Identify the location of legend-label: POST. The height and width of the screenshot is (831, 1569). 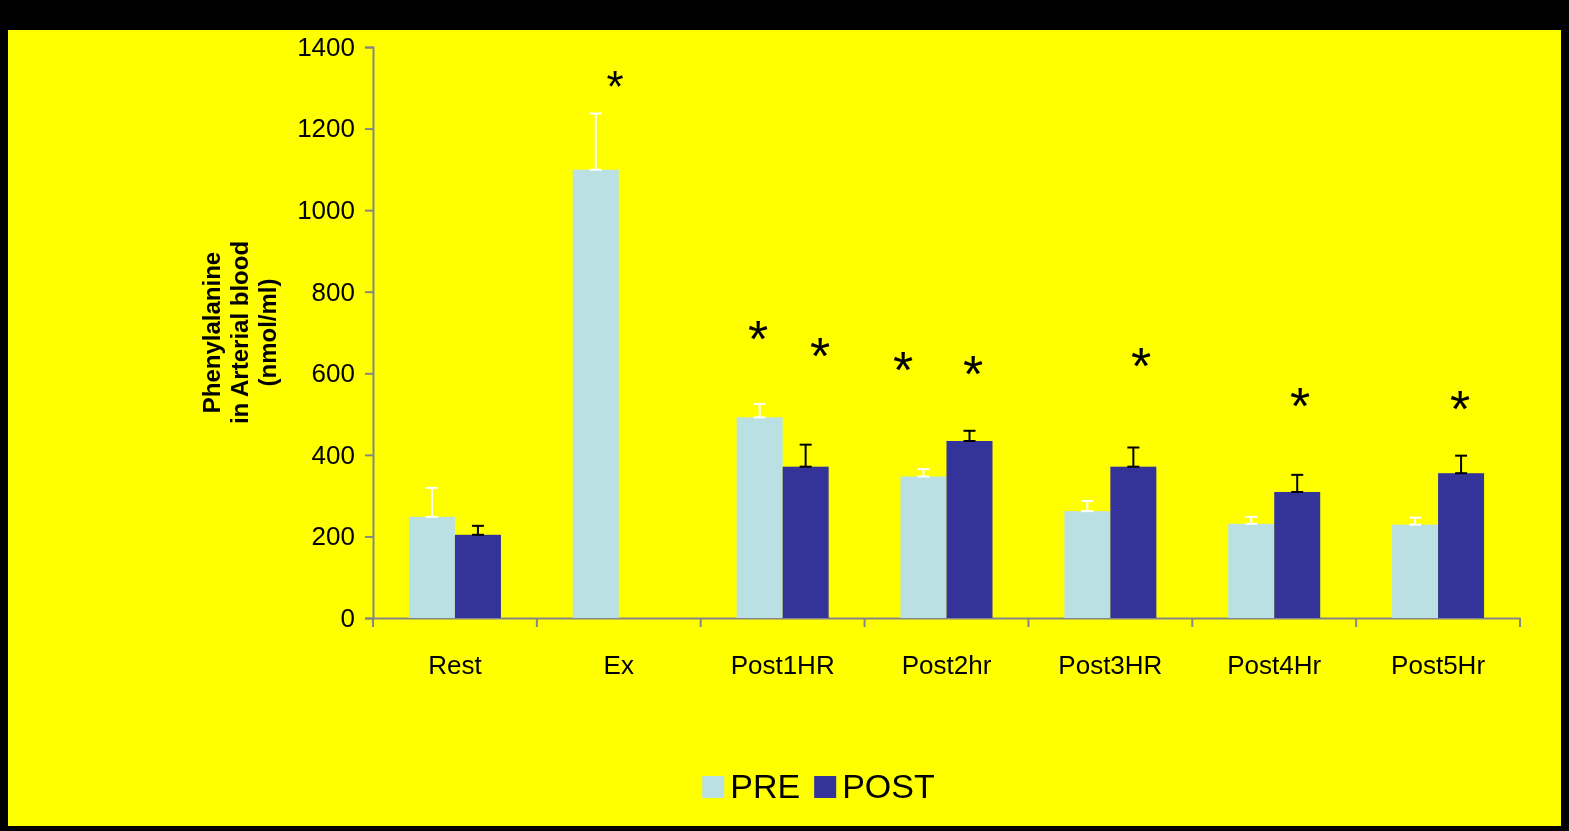
(888, 786).